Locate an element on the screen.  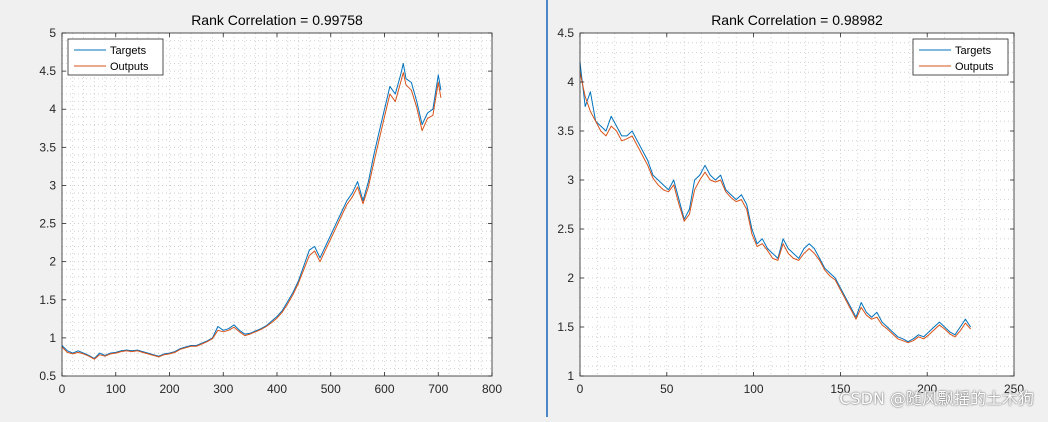
y-tick-label: 5 is located at coordinates (52, 33).